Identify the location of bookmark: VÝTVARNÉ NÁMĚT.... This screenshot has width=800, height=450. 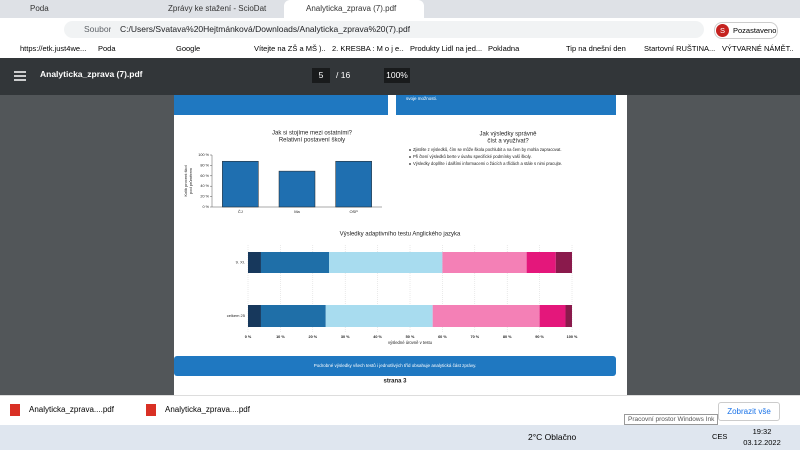
(758, 48).